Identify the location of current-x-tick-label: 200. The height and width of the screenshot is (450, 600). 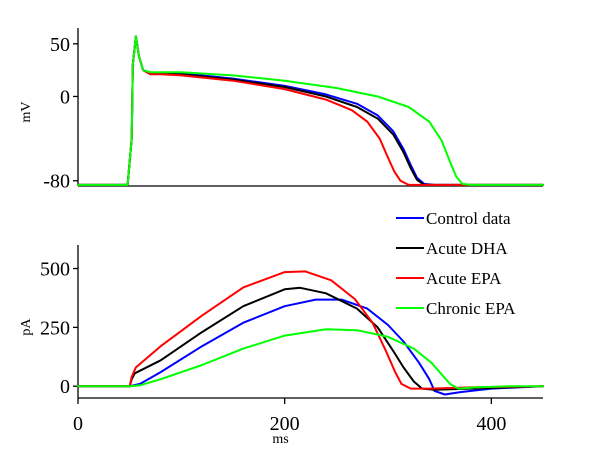
(285, 424).